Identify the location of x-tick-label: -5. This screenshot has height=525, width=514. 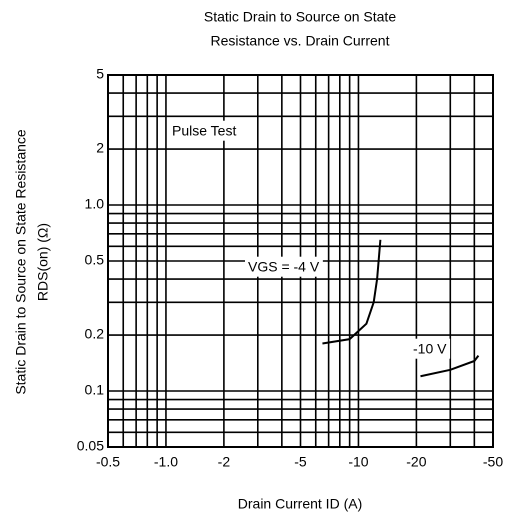
(300, 462).